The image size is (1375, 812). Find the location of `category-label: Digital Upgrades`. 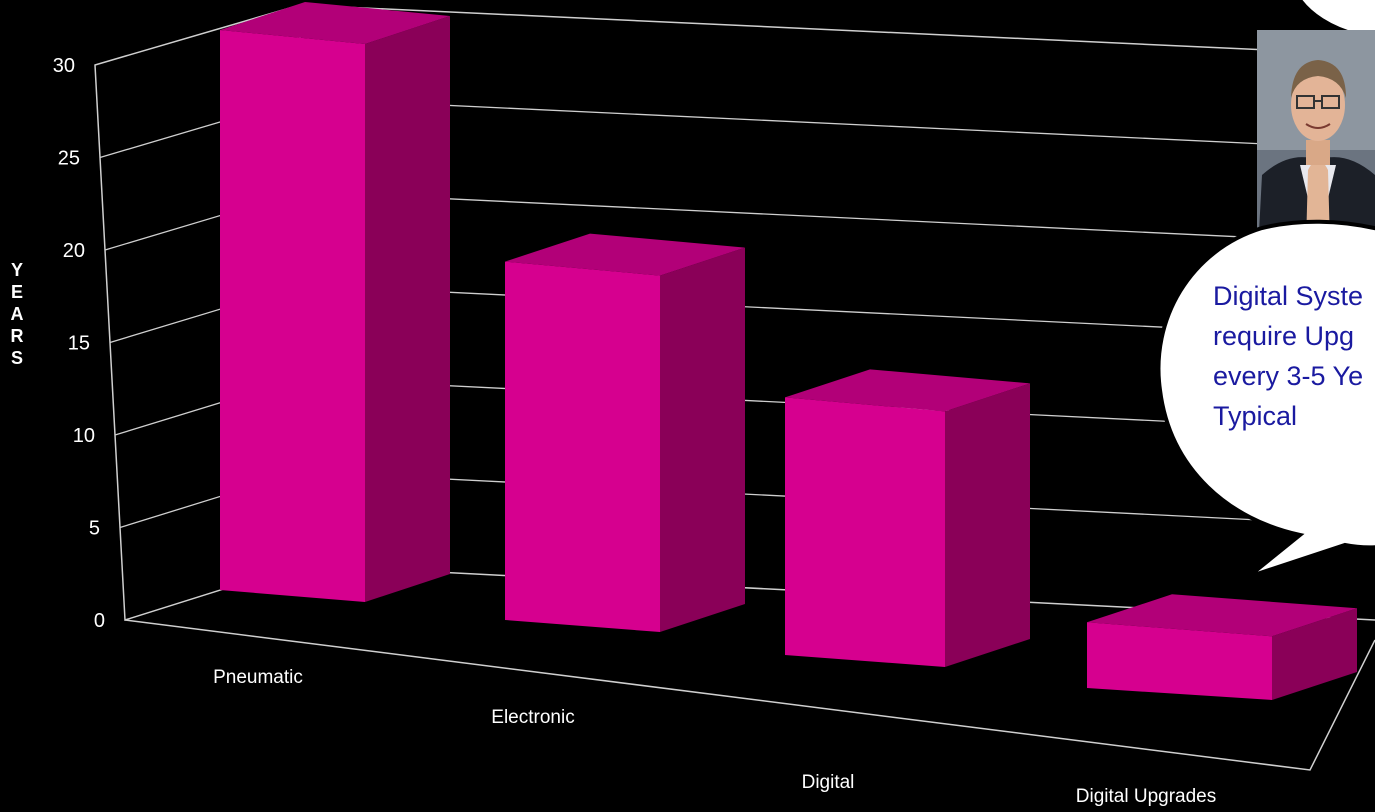

category-label: Digital Upgrades is located at coordinates (1146, 796).